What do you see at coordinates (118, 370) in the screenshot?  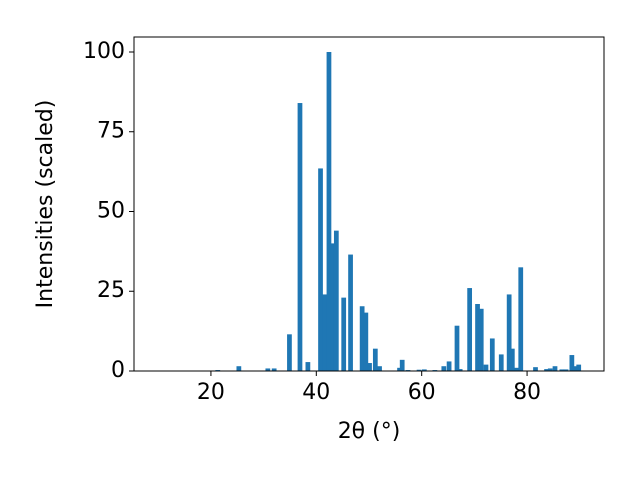 I see `y-tick-label: 0` at bounding box center [118, 370].